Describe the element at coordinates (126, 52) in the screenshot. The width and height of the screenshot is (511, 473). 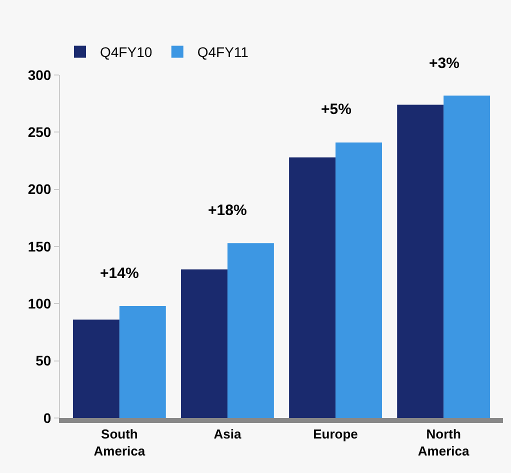
I see `legend-label: Q4FY10` at that location.